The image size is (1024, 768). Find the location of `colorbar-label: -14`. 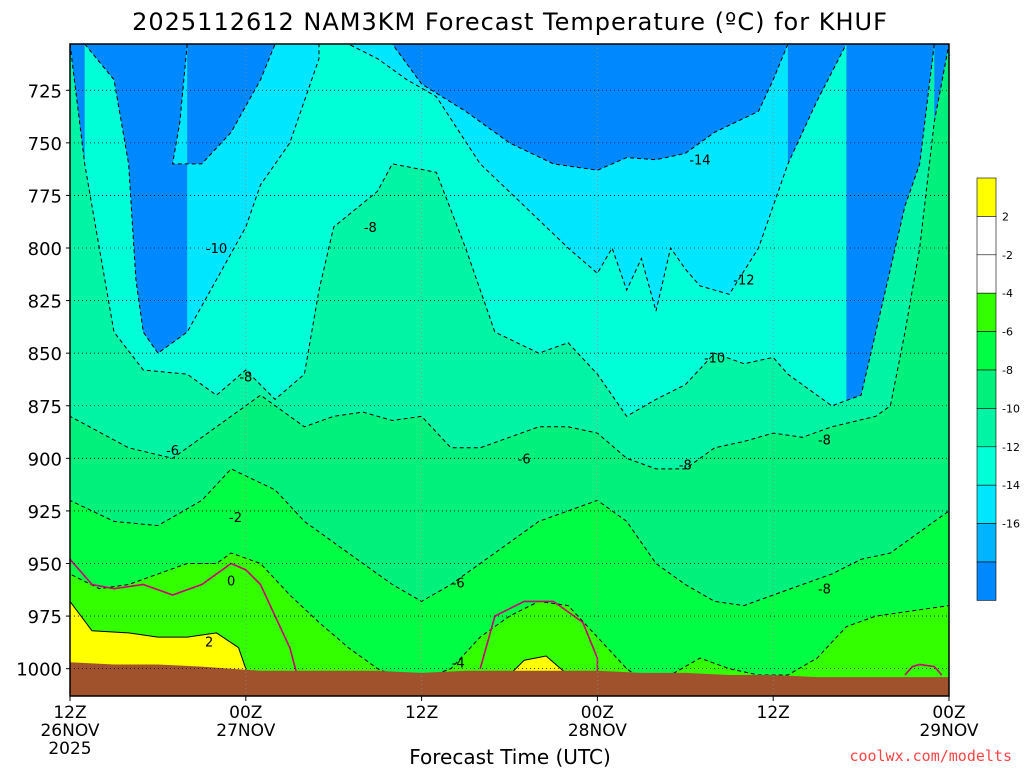

colorbar-label: -14 is located at coordinates (1011, 485).